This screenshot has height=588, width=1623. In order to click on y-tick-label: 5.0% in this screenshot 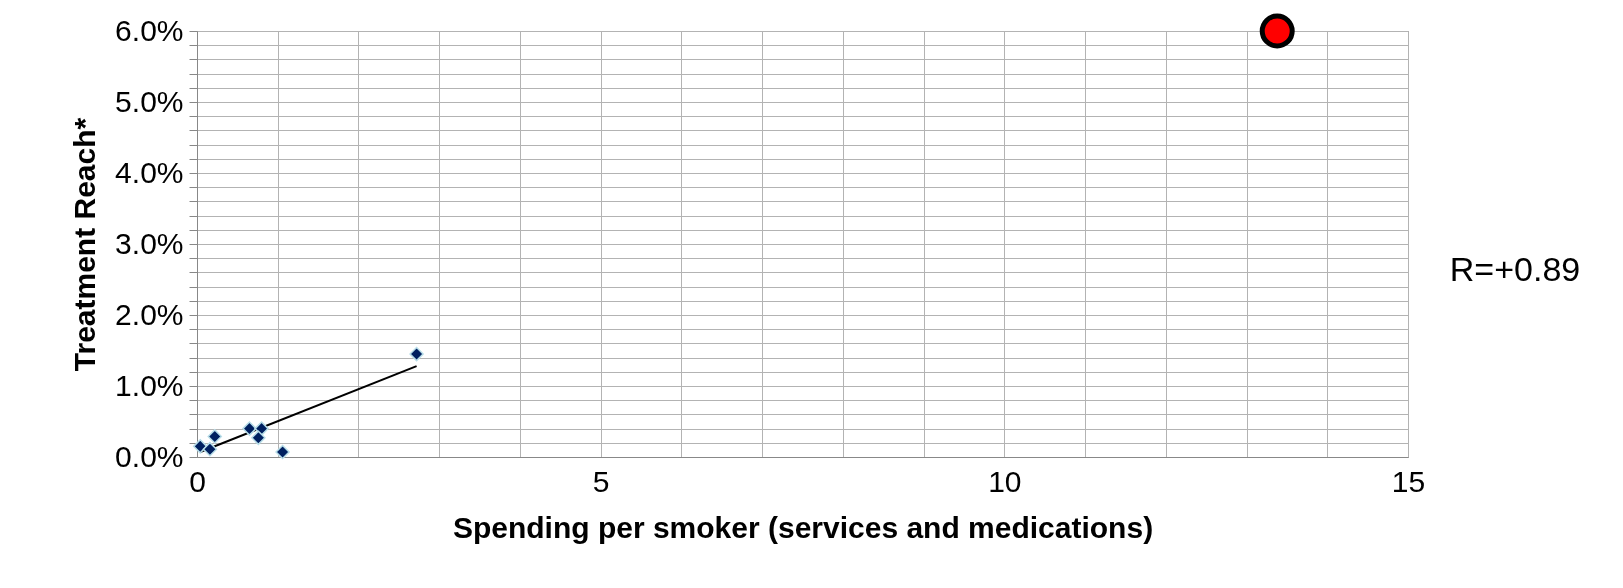, I will do `click(149, 101)`.